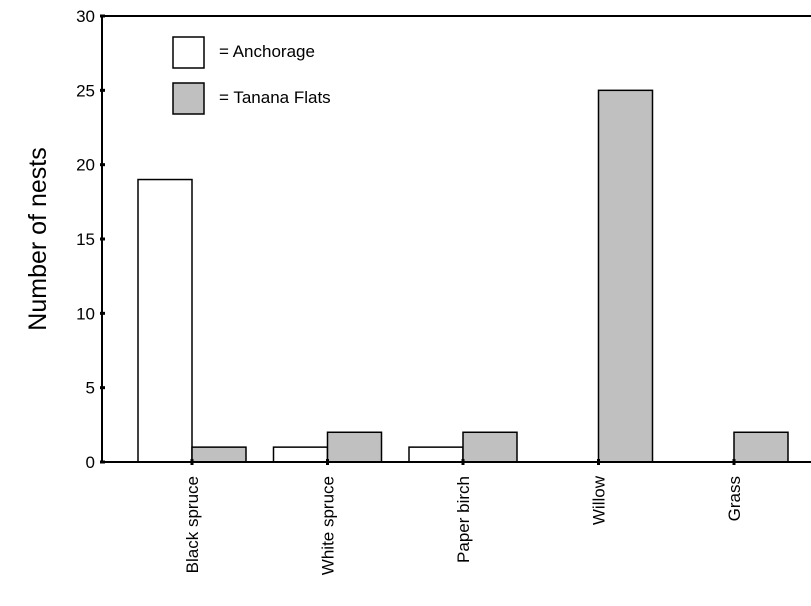  What do you see at coordinates (85, 16) in the screenshot?
I see `y-tick-label: 30` at bounding box center [85, 16].